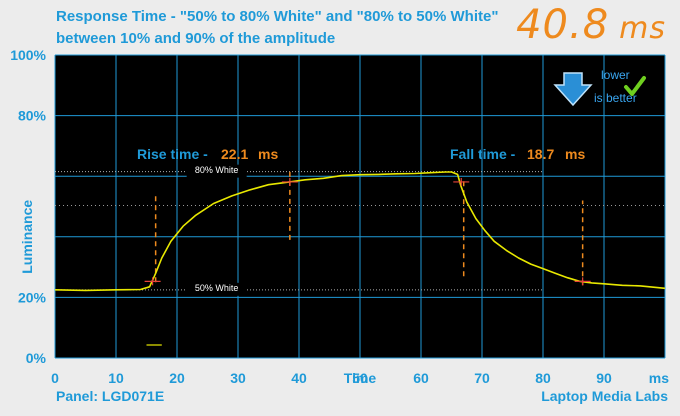  What do you see at coordinates (615, 98) in the screenshot?
I see `badge-better-text: is better` at bounding box center [615, 98].